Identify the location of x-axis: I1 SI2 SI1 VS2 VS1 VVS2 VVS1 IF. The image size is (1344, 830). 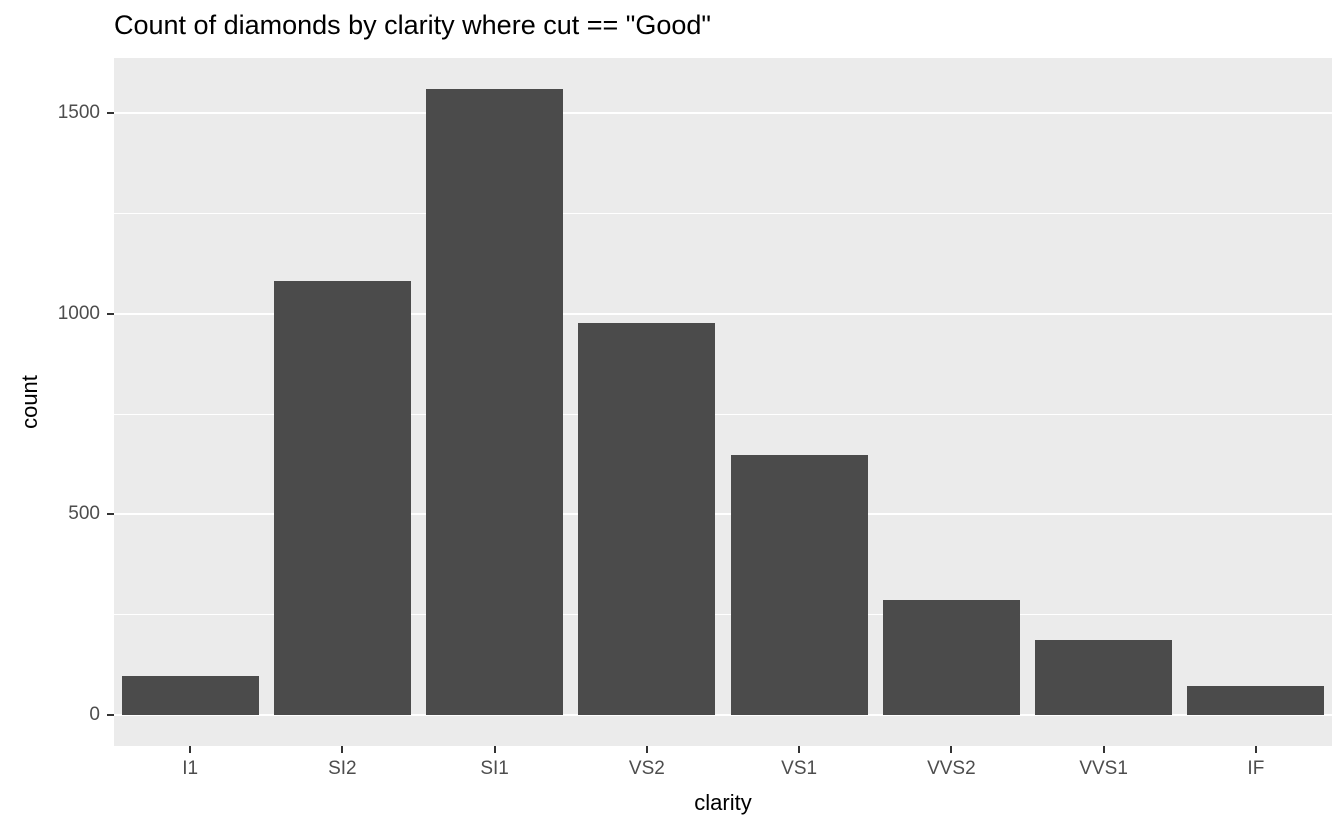
(723, 771).